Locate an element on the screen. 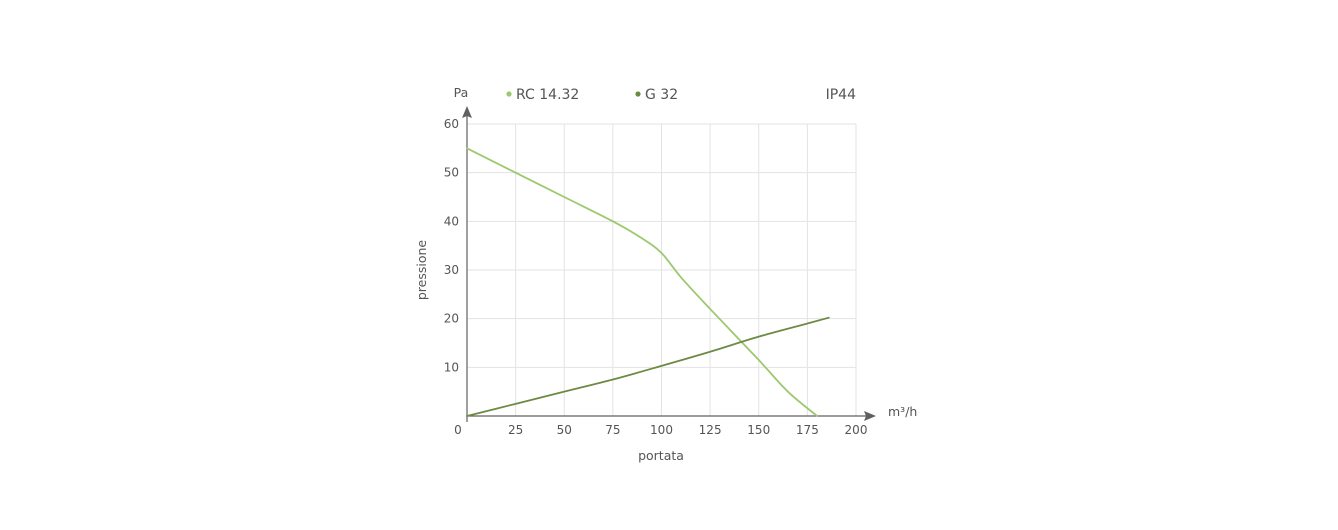 Image resolution: width=1338 pixels, height=530 pixels. x-tick-label-200: 200 is located at coordinates (856, 430).